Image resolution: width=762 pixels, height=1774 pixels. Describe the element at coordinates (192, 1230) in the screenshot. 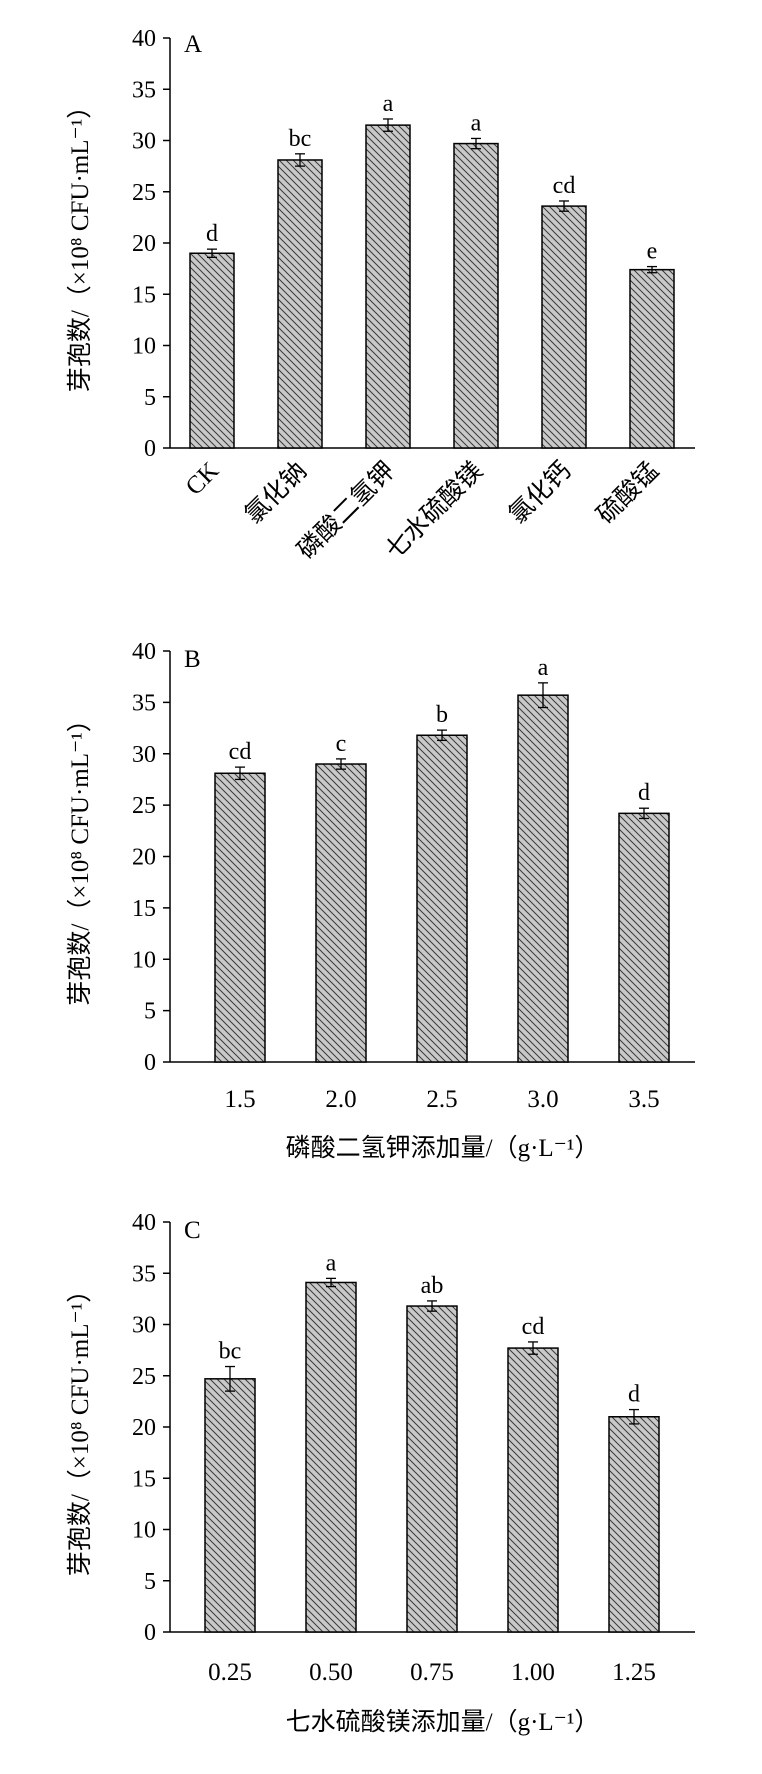

I see `panel-letter: C` at that location.